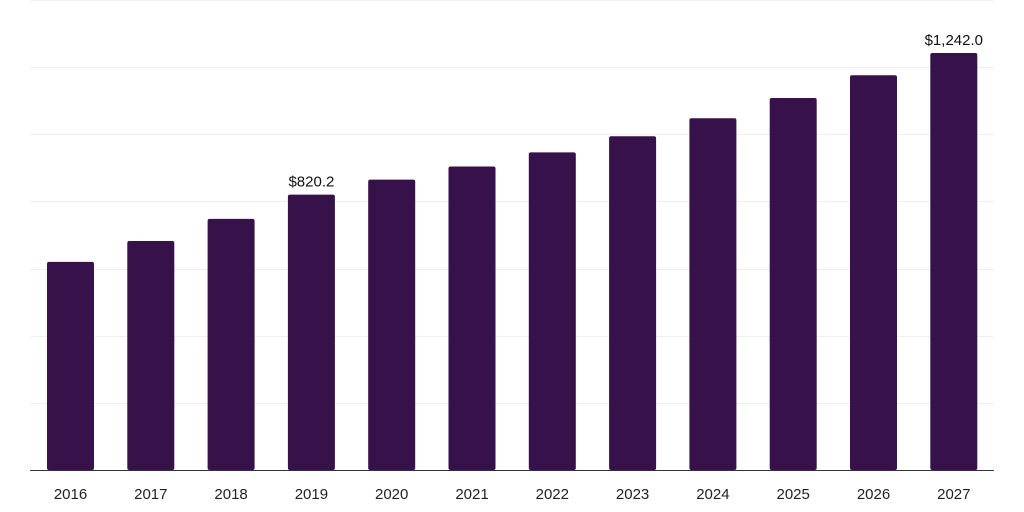  I want to click on bar-2022, so click(552, 311).